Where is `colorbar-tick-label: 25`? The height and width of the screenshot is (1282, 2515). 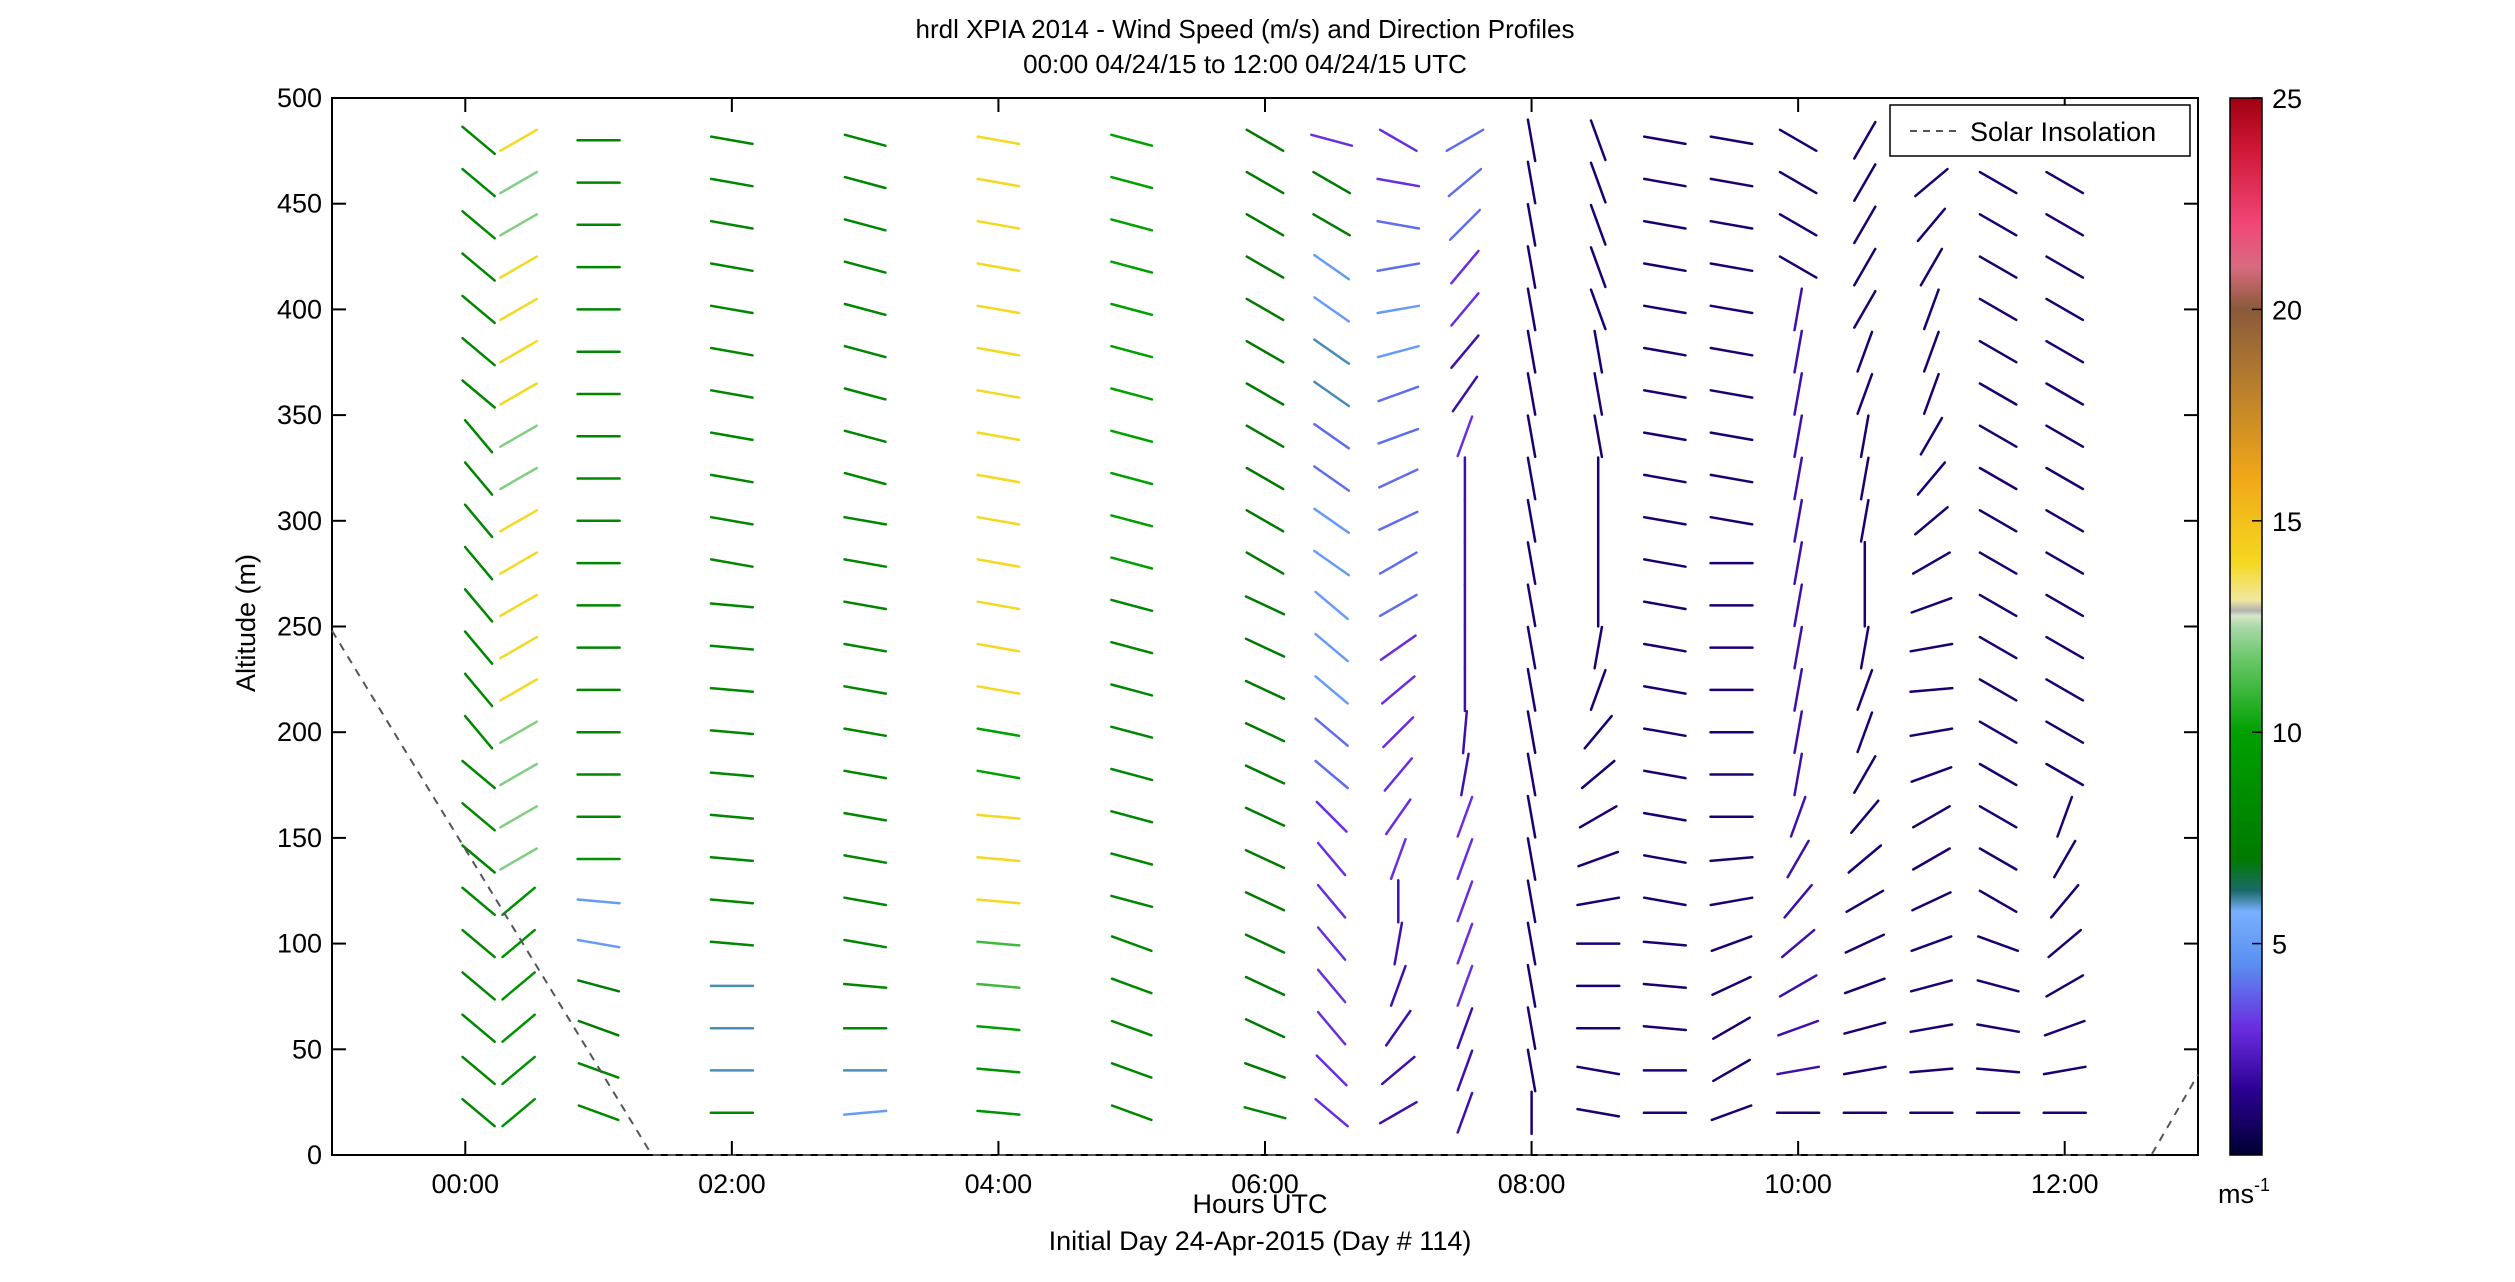
colorbar-tick-label: 25 is located at coordinates (2287, 99).